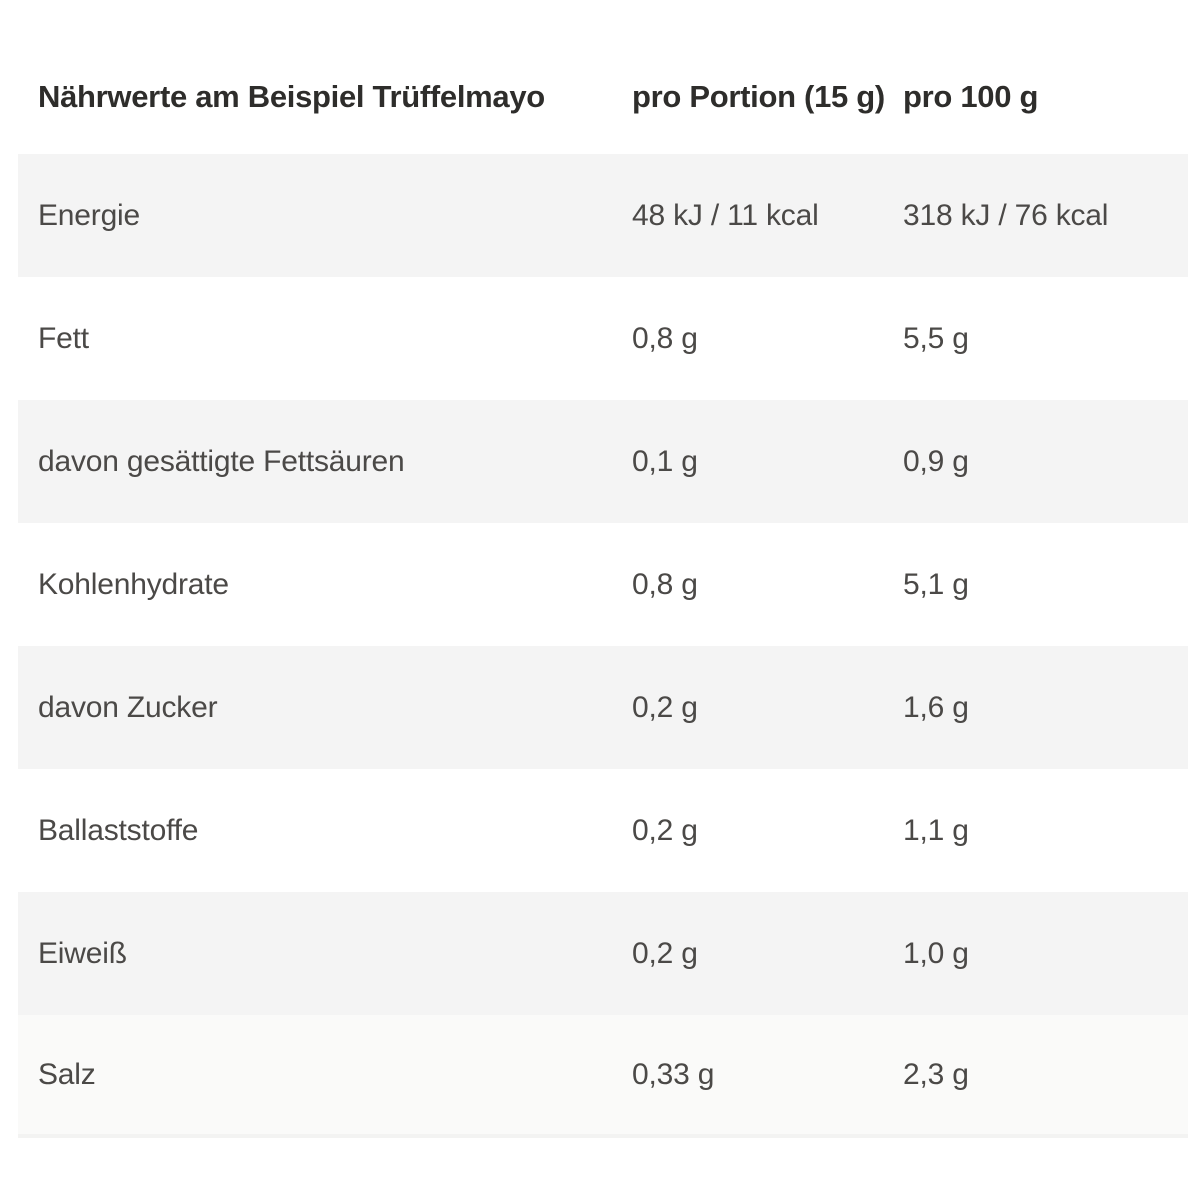  Describe the element at coordinates (603, 584) in the screenshot. I see `table-row-kohlenhydrate: Kohlenhydrate 0,8 g 5,1 g` at that location.